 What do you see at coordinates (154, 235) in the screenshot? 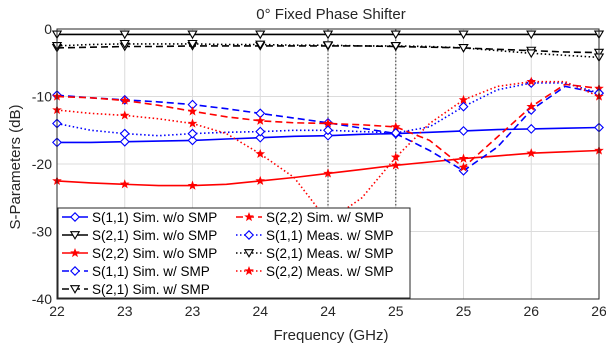
I see `legend-label: S(2,1) Sim. w/o SMP` at bounding box center [154, 235].